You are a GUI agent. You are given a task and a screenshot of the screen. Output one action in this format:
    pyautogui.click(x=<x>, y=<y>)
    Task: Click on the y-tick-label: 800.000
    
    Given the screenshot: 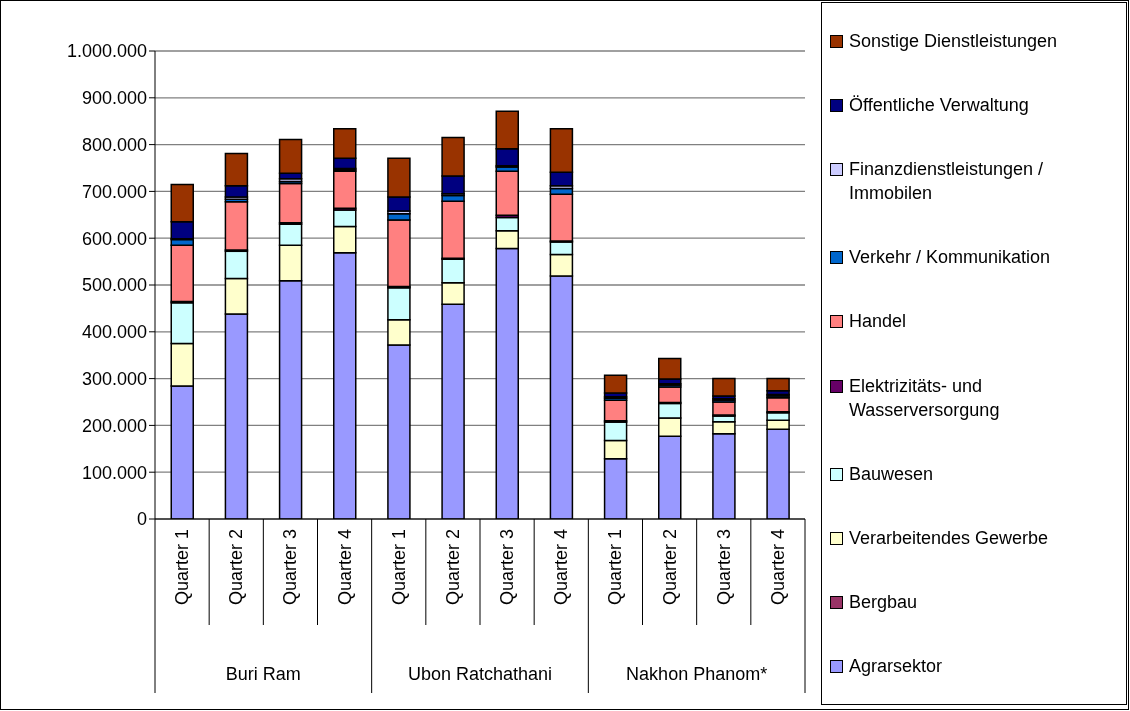 What is the action you would take?
    pyautogui.click(x=114, y=144)
    